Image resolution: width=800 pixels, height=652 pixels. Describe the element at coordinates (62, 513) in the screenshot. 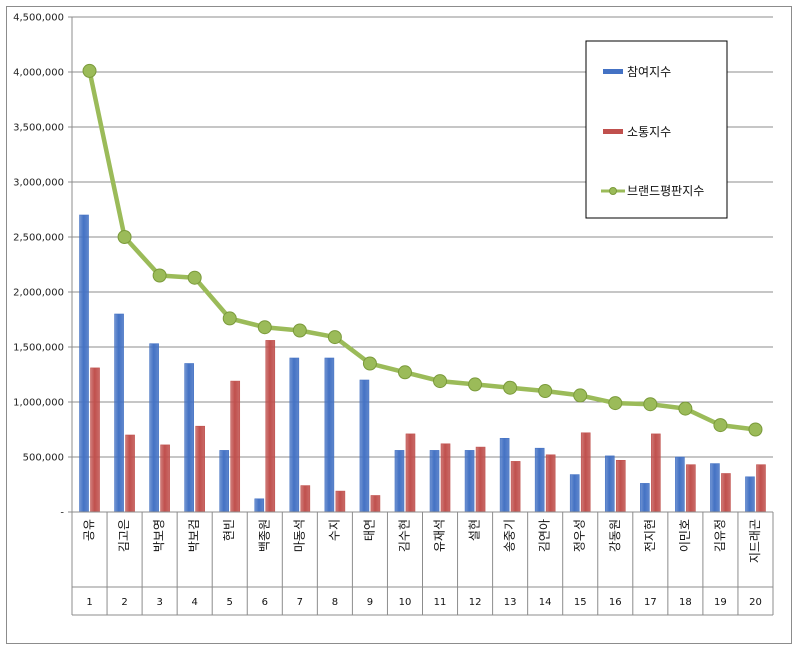

I see `y-tick-label: -` at that location.